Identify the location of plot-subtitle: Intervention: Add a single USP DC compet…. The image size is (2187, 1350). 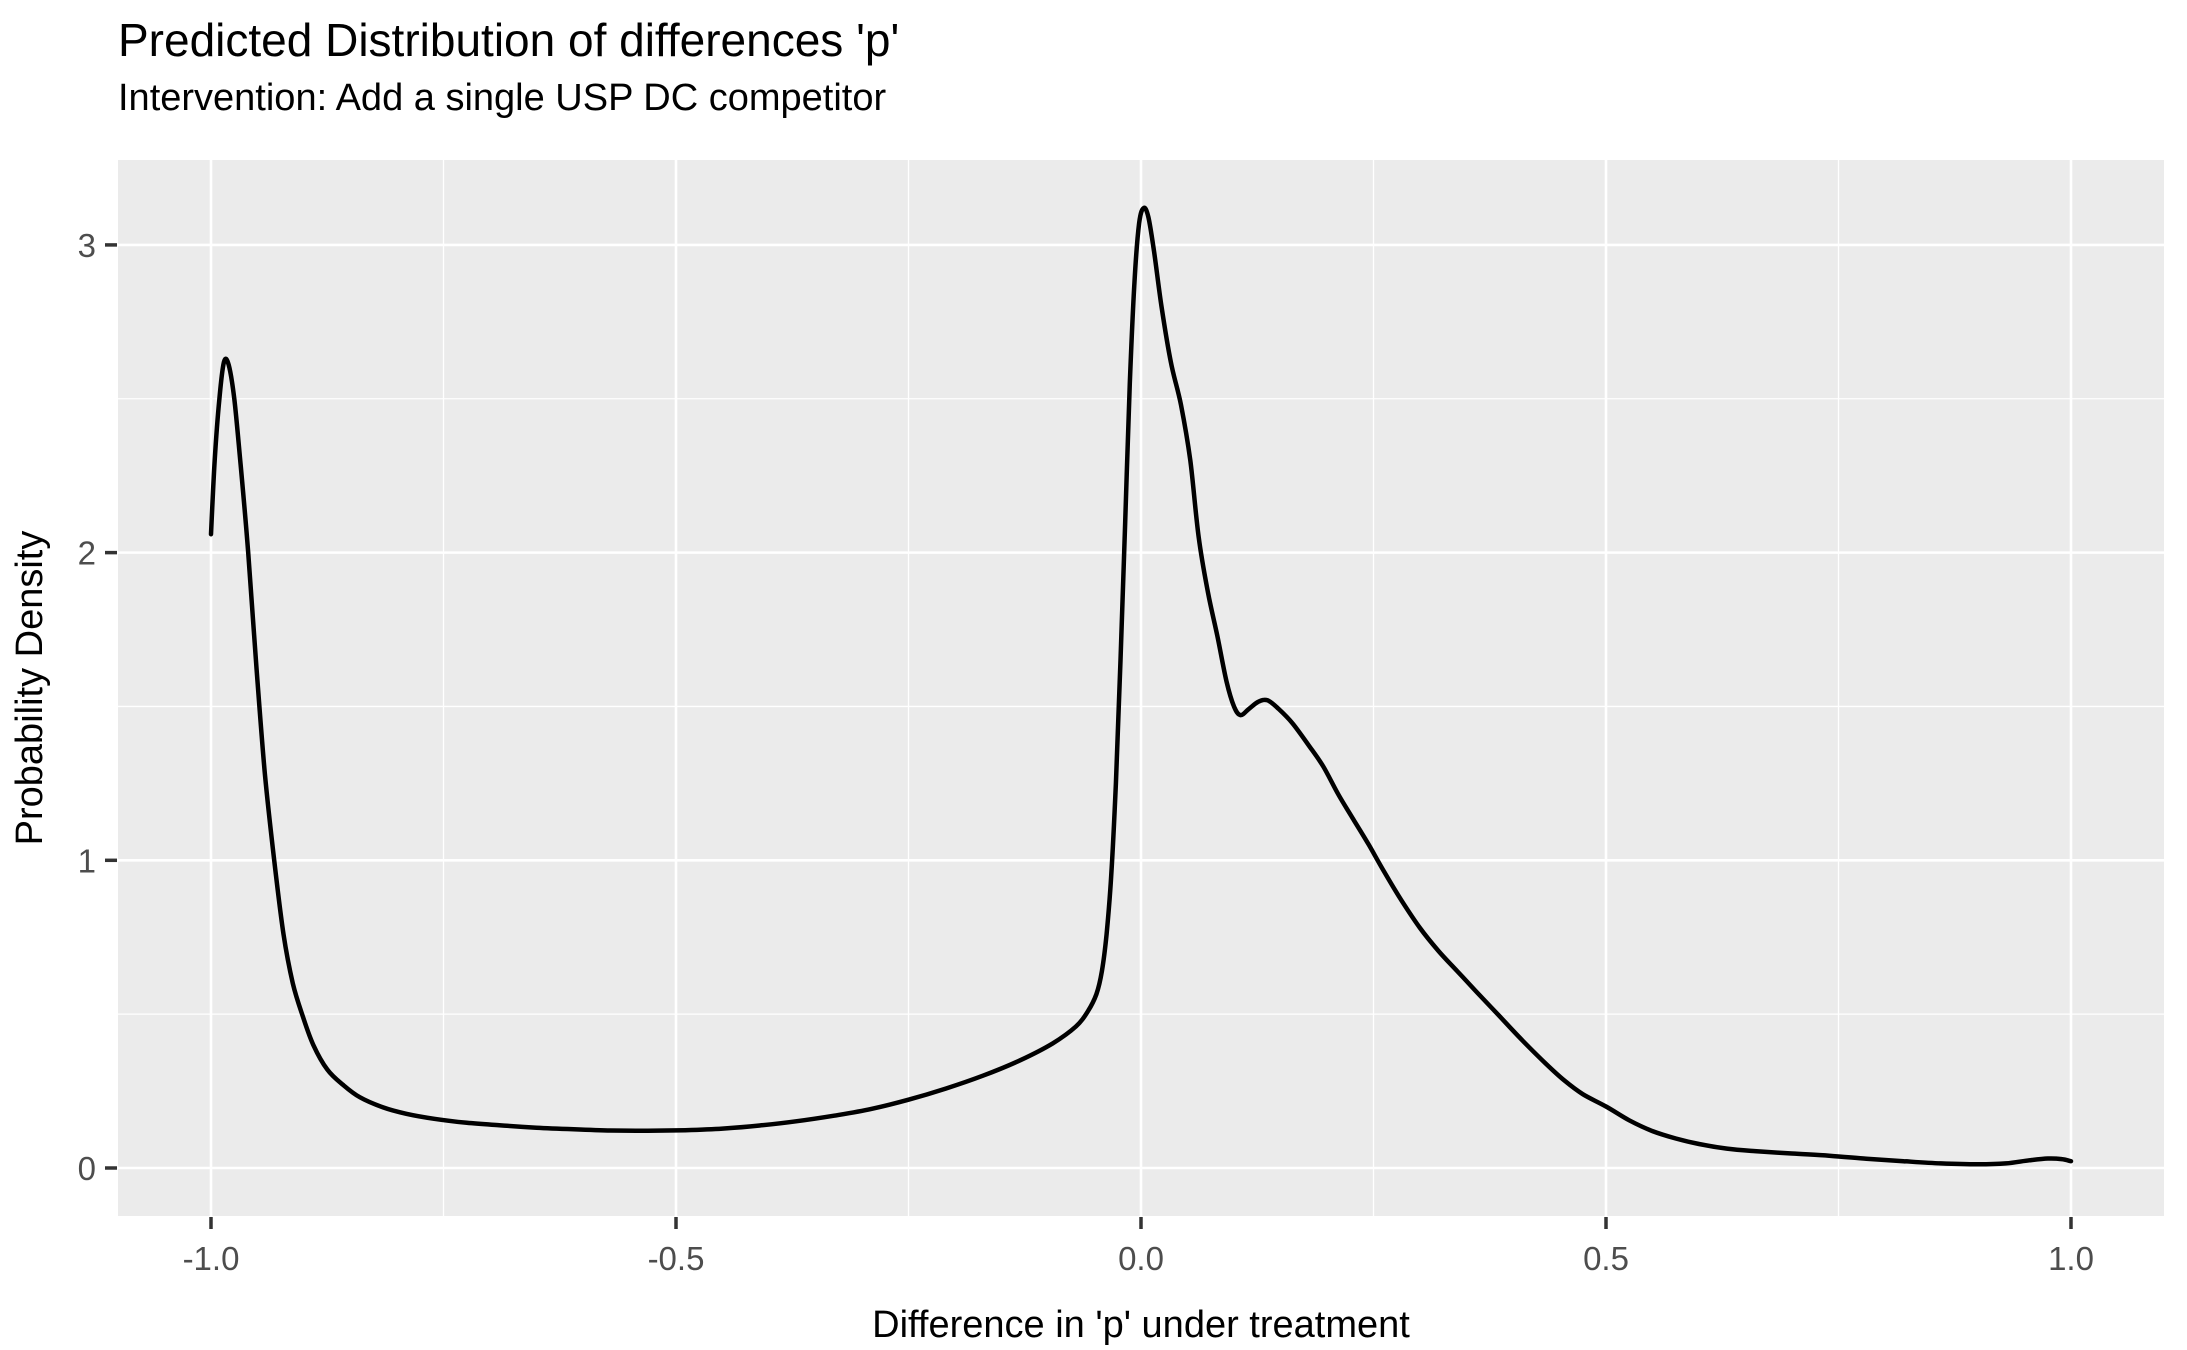
(502, 98).